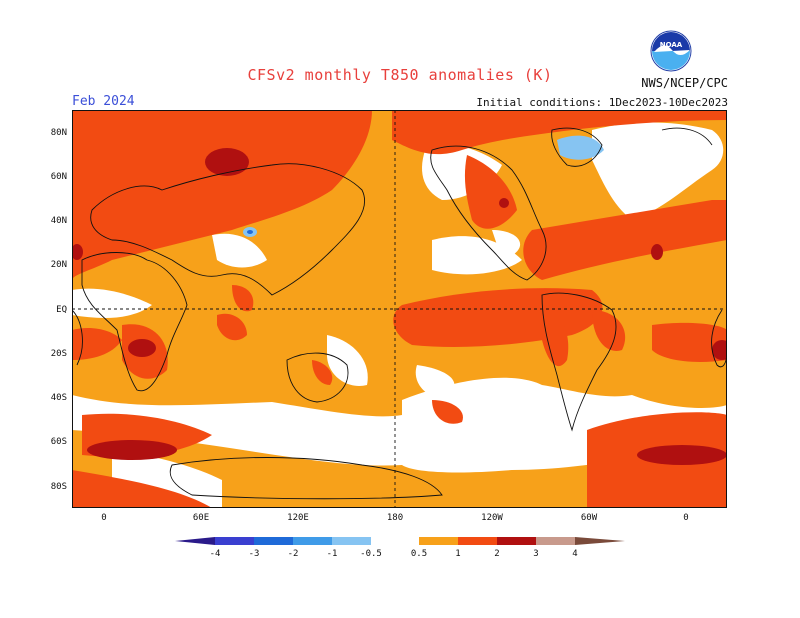 This screenshot has width=800, height=618. Describe the element at coordinates (332, 554) in the screenshot. I see `colorbar-label: -1` at that location.